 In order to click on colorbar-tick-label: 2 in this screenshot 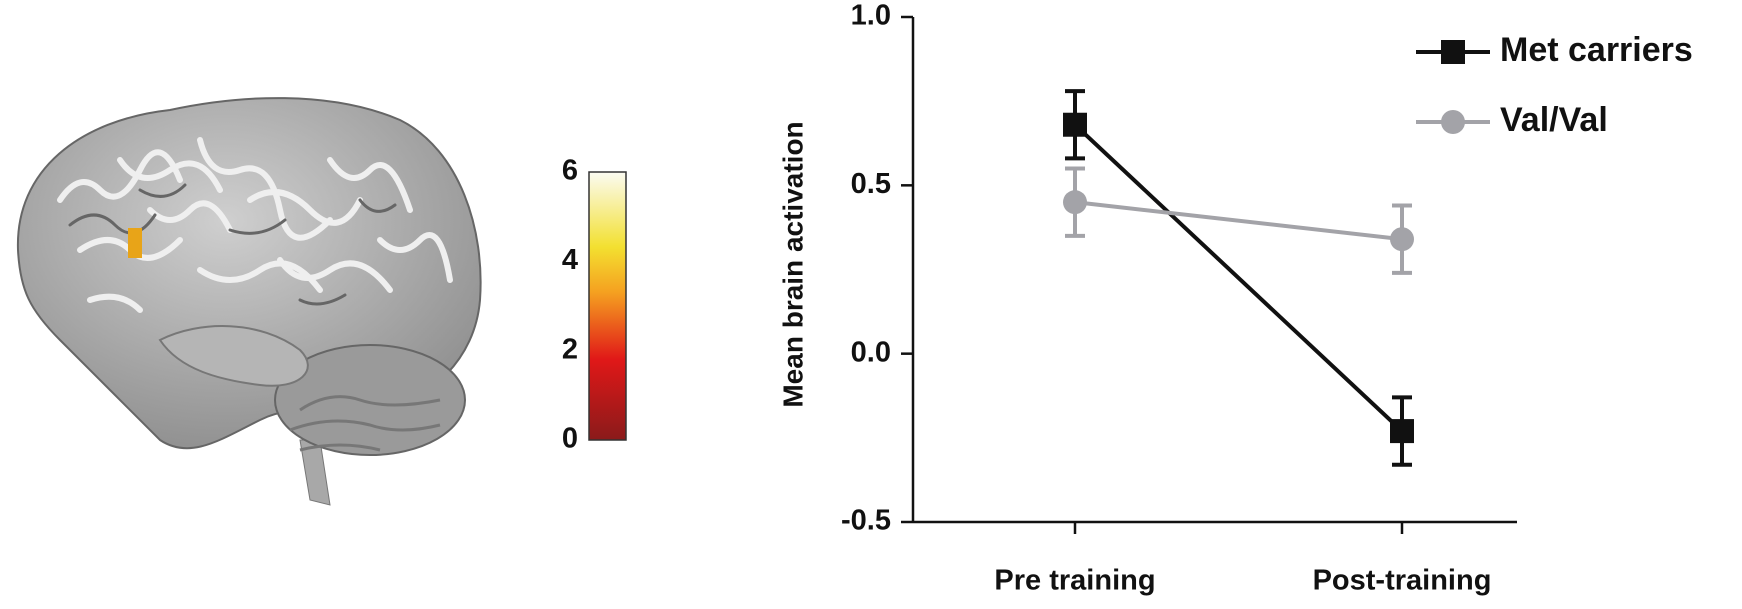, I will do `click(570, 349)`.